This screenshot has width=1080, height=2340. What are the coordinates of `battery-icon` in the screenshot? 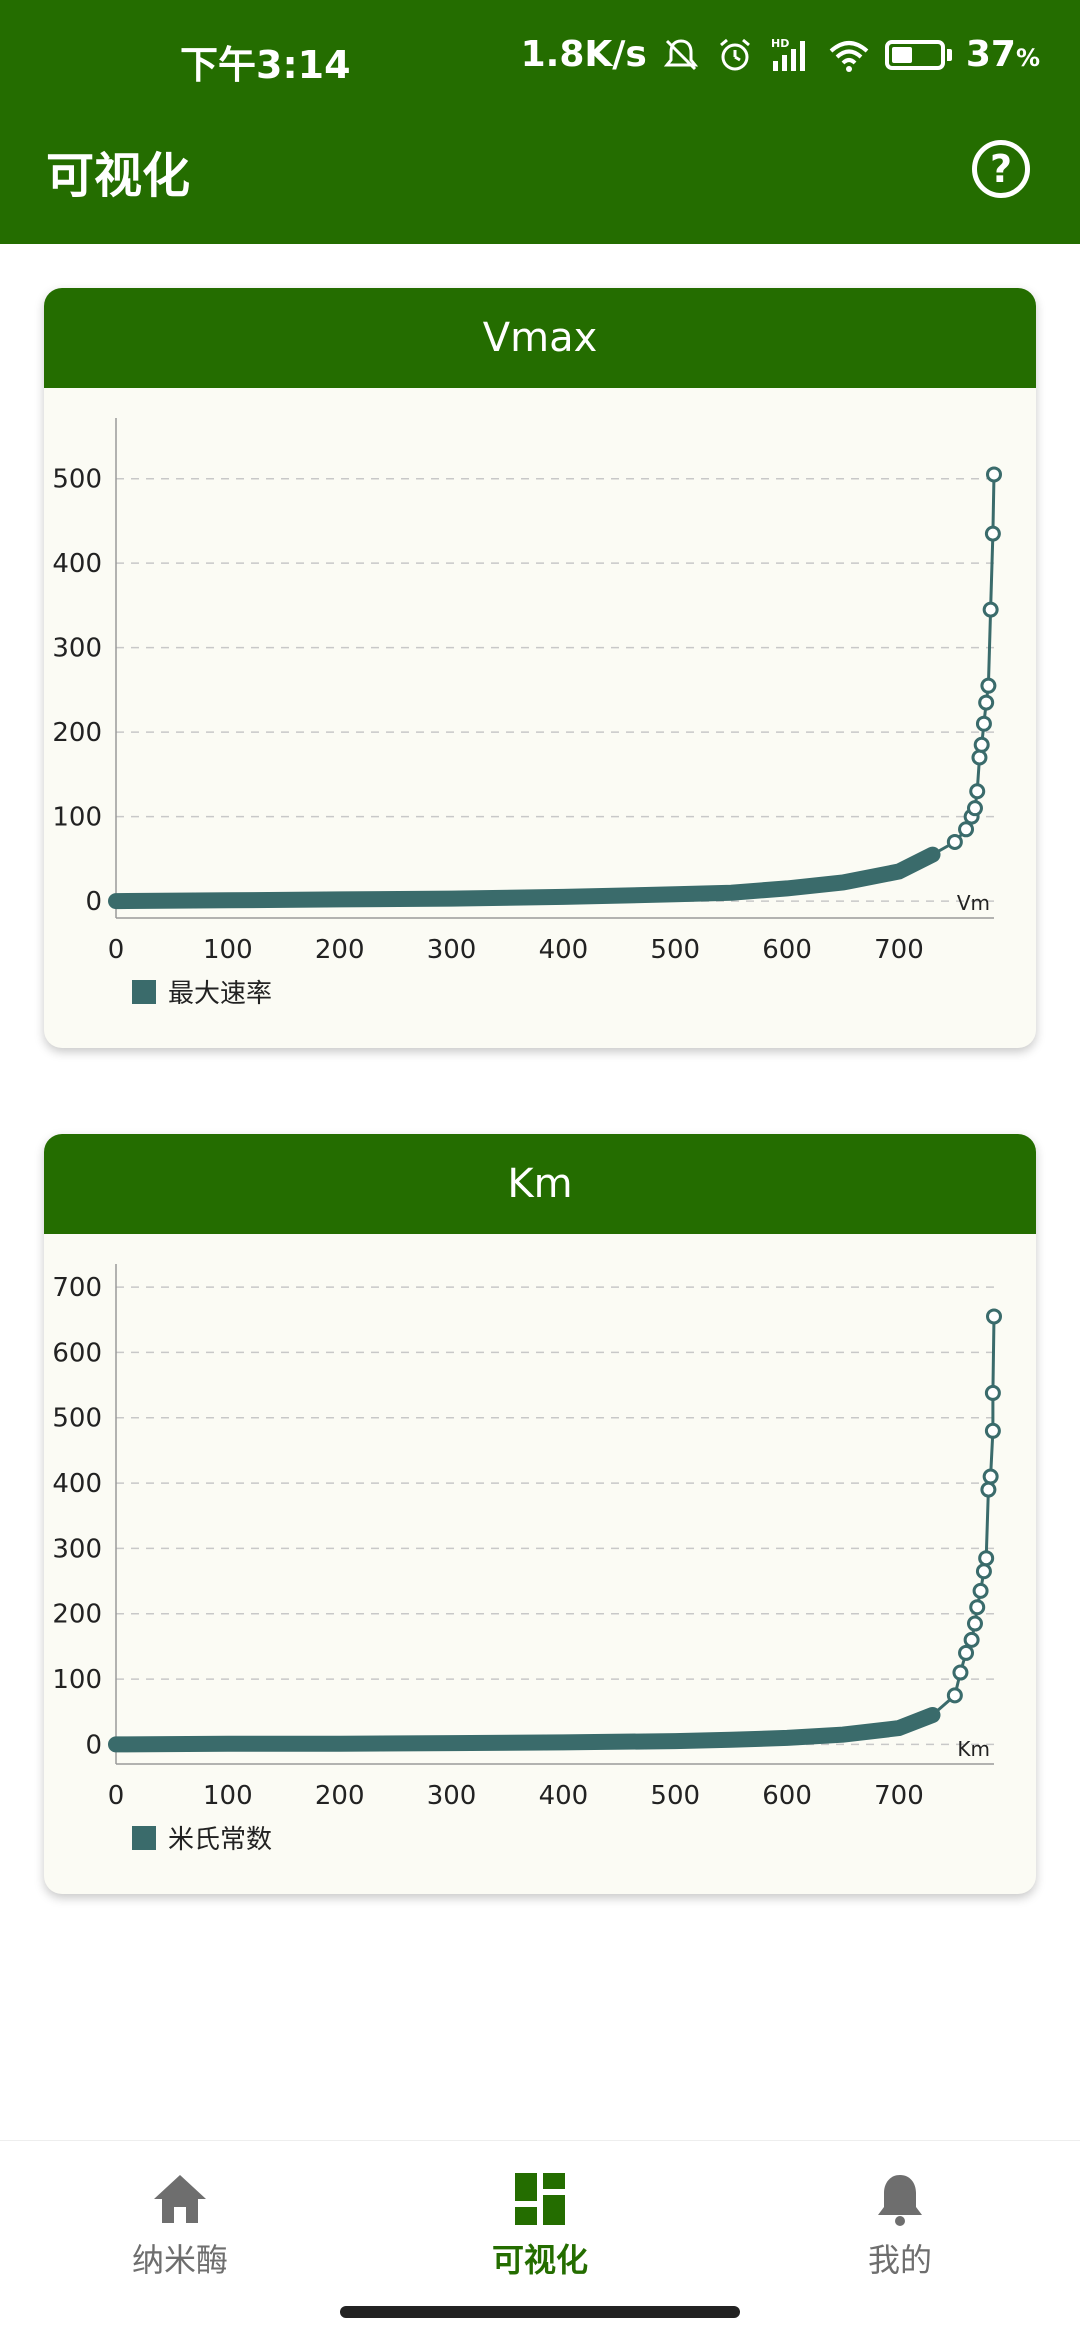 It's located at (918, 54).